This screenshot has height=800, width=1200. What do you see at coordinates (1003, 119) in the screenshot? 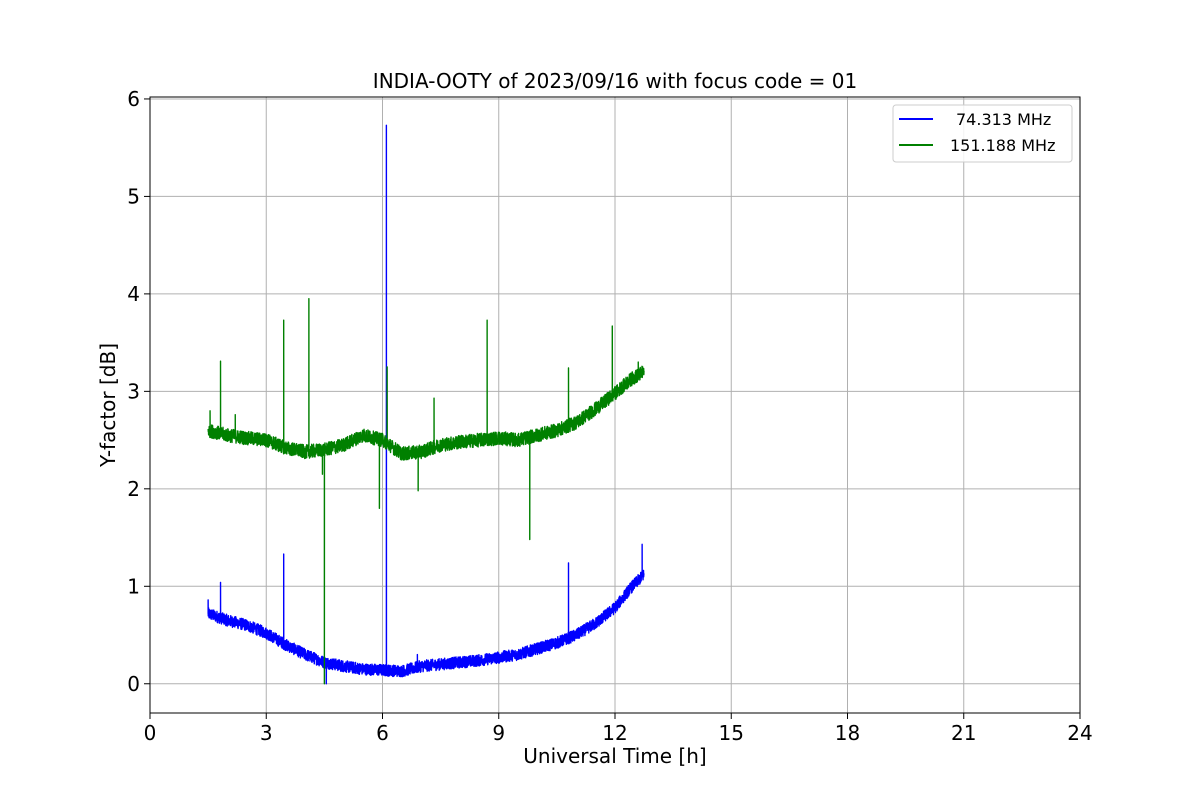
I see `legend-label-74mhz: 74.313 MHz` at bounding box center [1003, 119].